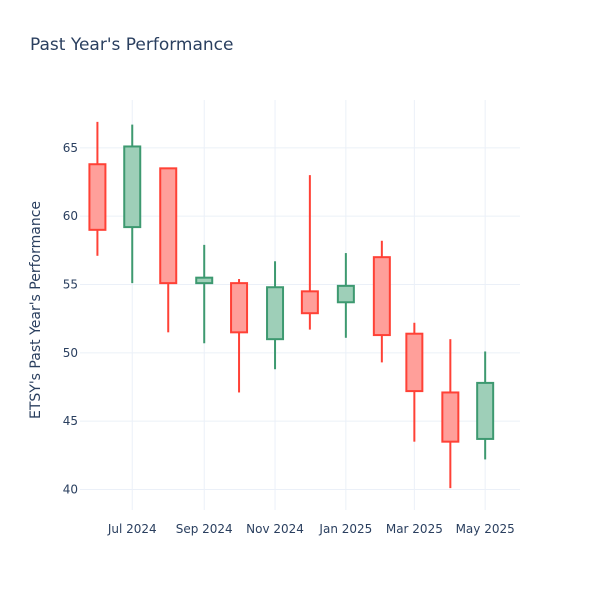 Image resolution: width=600 pixels, height=600 pixels. Describe the element at coordinates (70, 490) in the screenshot. I see `y-tick-label: 40` at that location.